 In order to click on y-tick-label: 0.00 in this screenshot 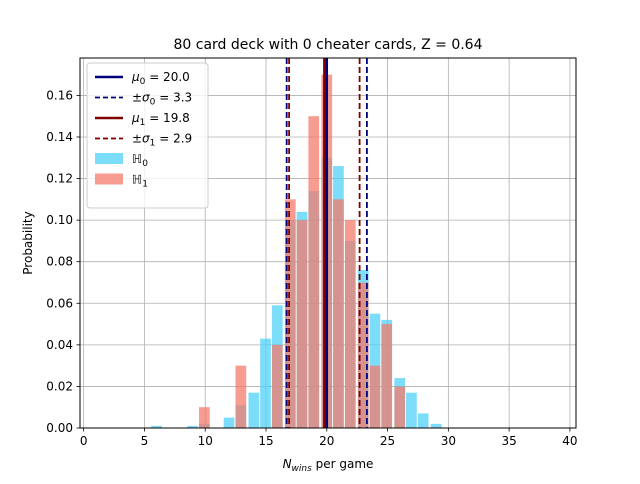, I will do `click(59, 428)`.